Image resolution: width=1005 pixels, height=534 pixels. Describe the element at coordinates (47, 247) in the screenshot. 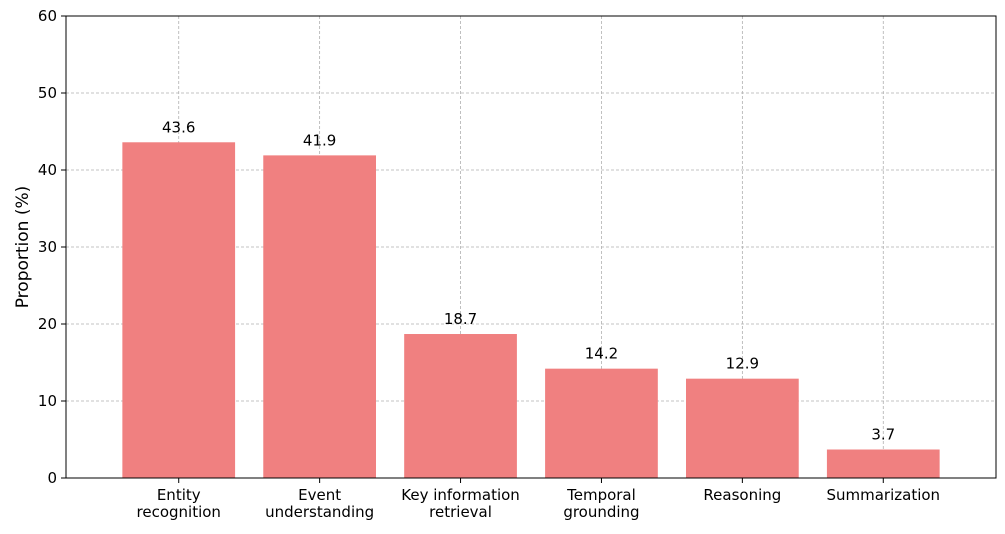

I see `y-tick-label: 30` at that location.